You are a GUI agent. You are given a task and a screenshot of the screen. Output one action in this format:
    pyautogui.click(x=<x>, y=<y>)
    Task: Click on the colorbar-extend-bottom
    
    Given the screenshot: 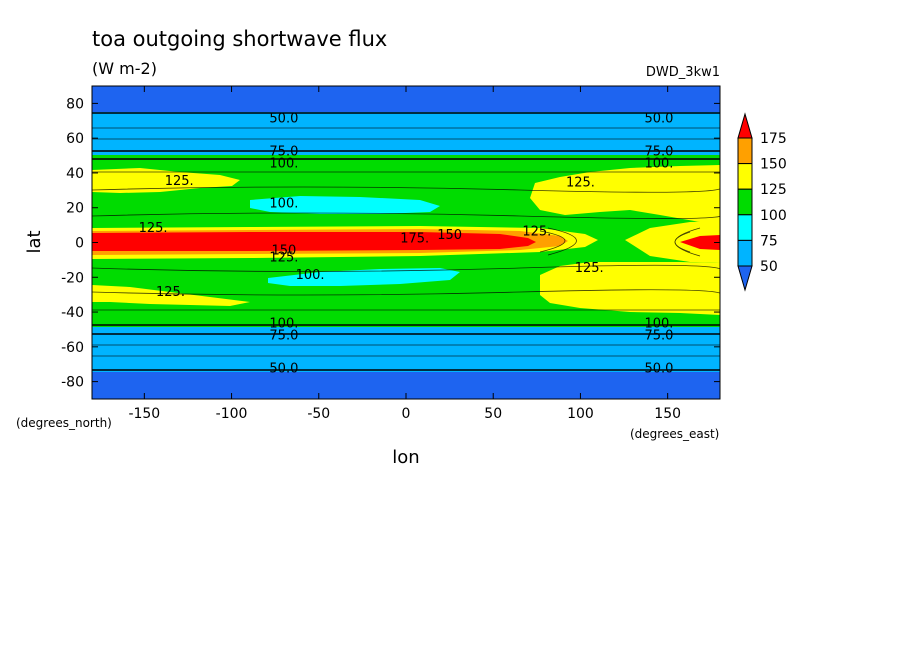 What is the action you would take?
    pyautogui.click(x=745, y=278)
    